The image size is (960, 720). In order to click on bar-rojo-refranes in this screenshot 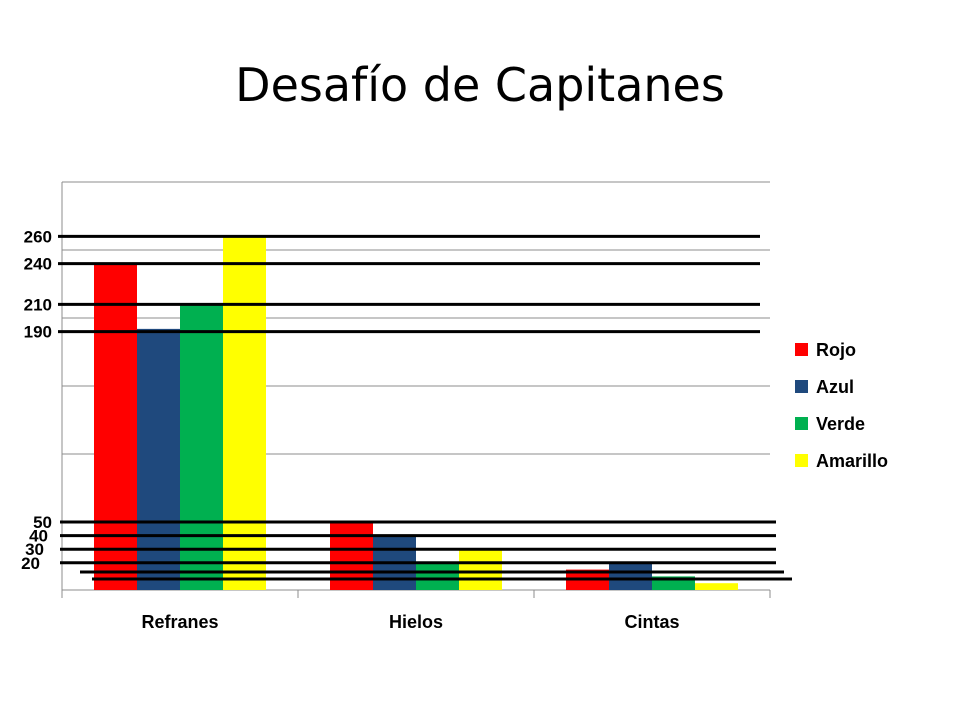, I will do `click(115, 426)`.